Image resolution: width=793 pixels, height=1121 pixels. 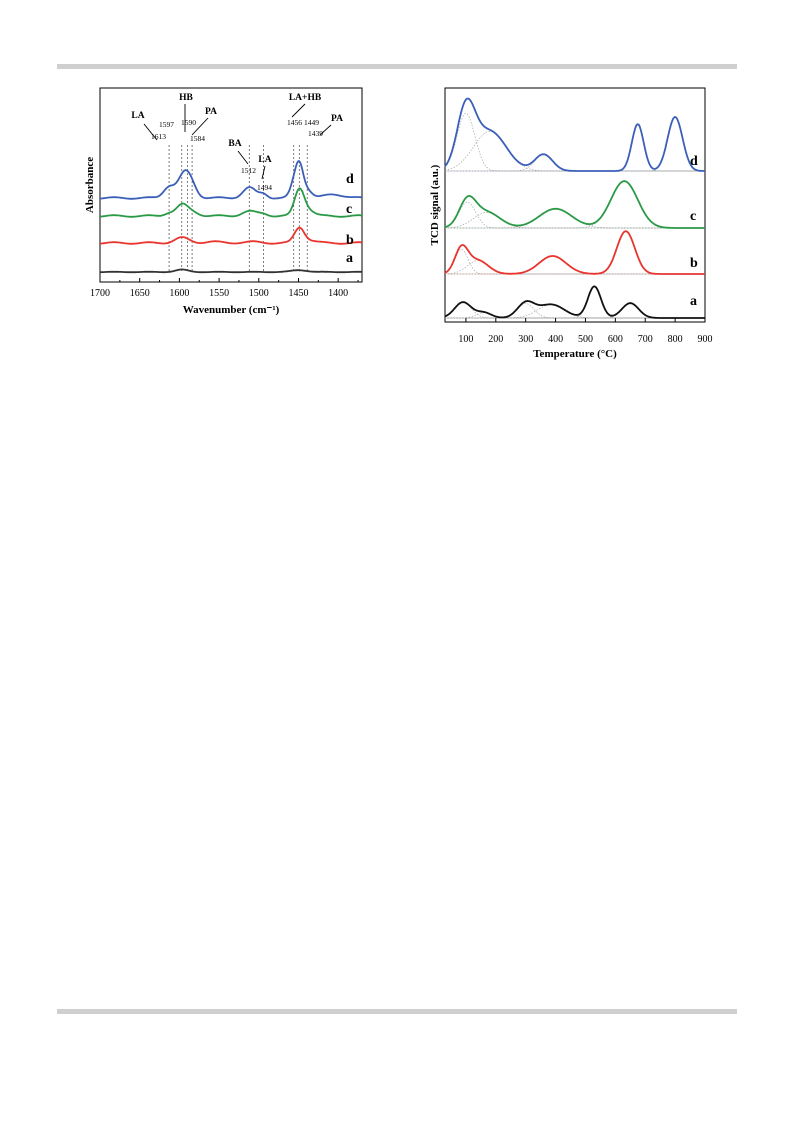 I want to click on x-tick-label: 1600, so click(x=179, y=293).